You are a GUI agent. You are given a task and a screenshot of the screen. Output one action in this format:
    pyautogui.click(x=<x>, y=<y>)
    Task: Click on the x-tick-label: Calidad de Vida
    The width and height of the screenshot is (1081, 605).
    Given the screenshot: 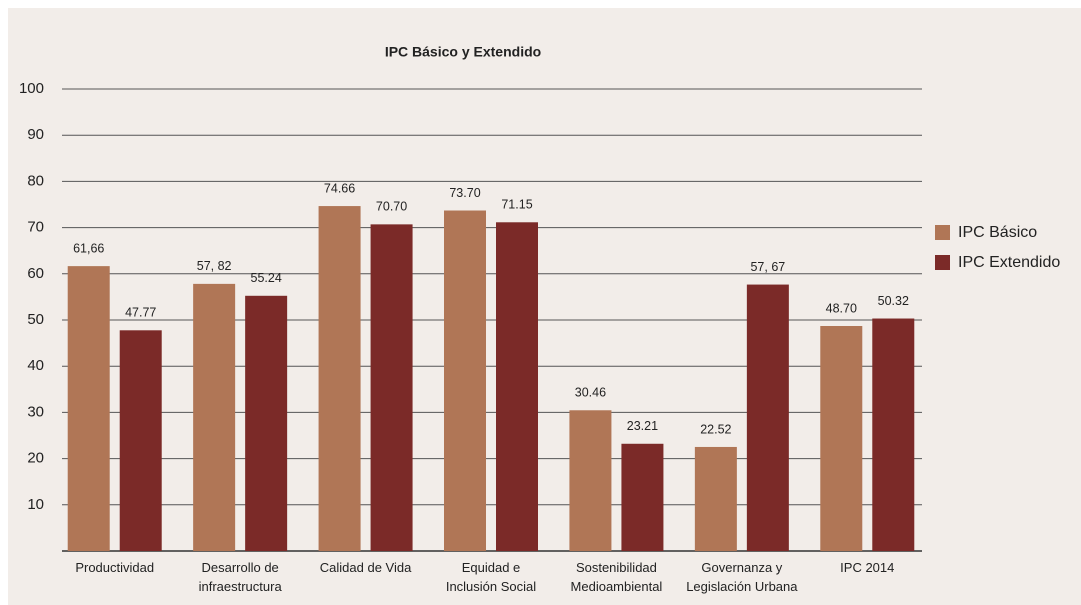 What is the action you would take?
    pyautogui.click(x=366, y=567)
    